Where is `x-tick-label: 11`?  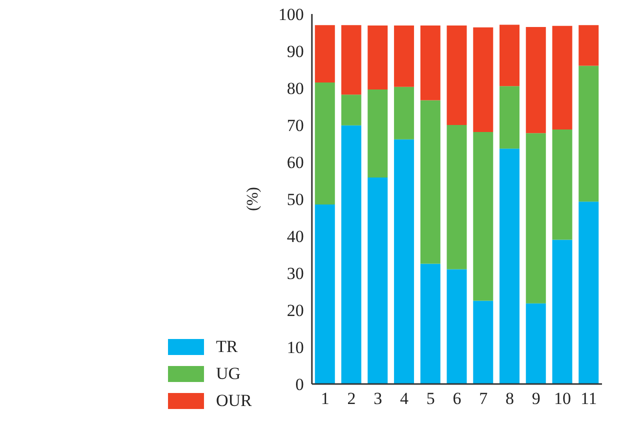 x-tick-label: 11 is located at coordinates (588, 398).